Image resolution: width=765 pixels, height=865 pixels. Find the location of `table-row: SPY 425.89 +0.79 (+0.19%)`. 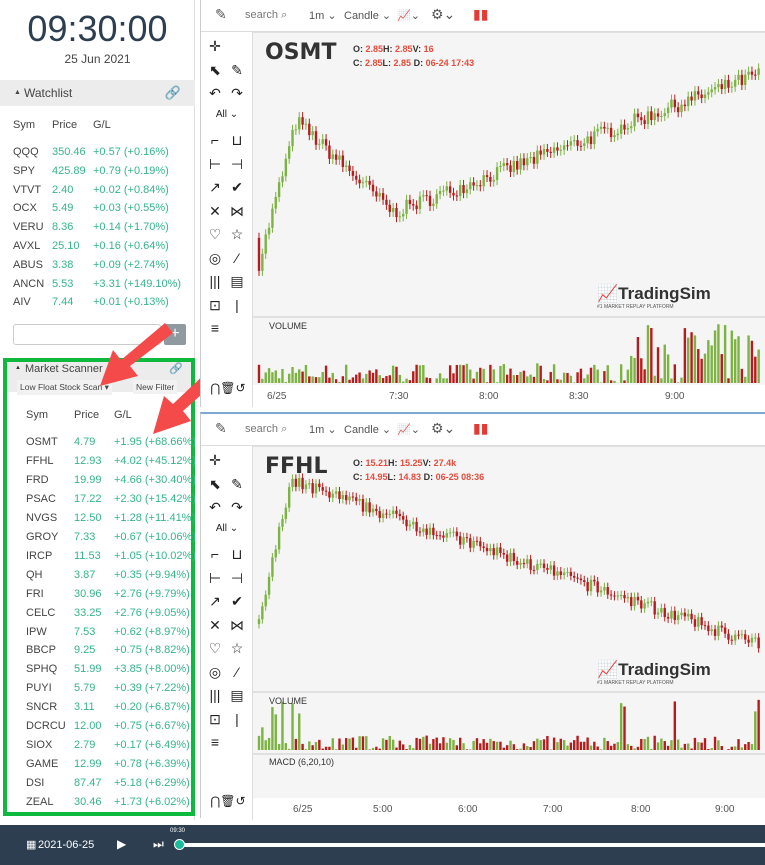

table-row: SPY 425.89 +0.79 (+0.19%) is located at coordinates (103, 174).